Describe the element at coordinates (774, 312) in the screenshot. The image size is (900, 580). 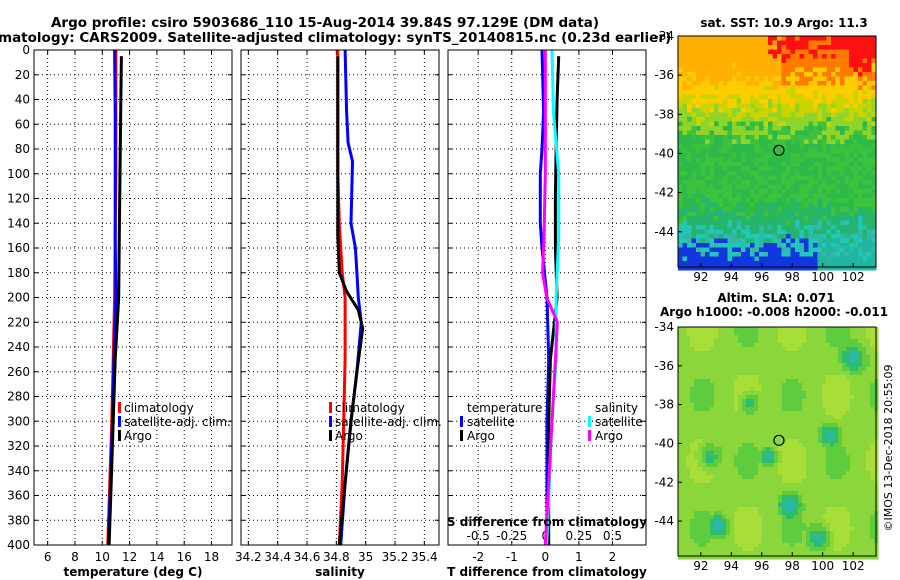
I see `sla-map-title-line-2: Argo h1000: -0.008 h2000: -0.011` at that location.